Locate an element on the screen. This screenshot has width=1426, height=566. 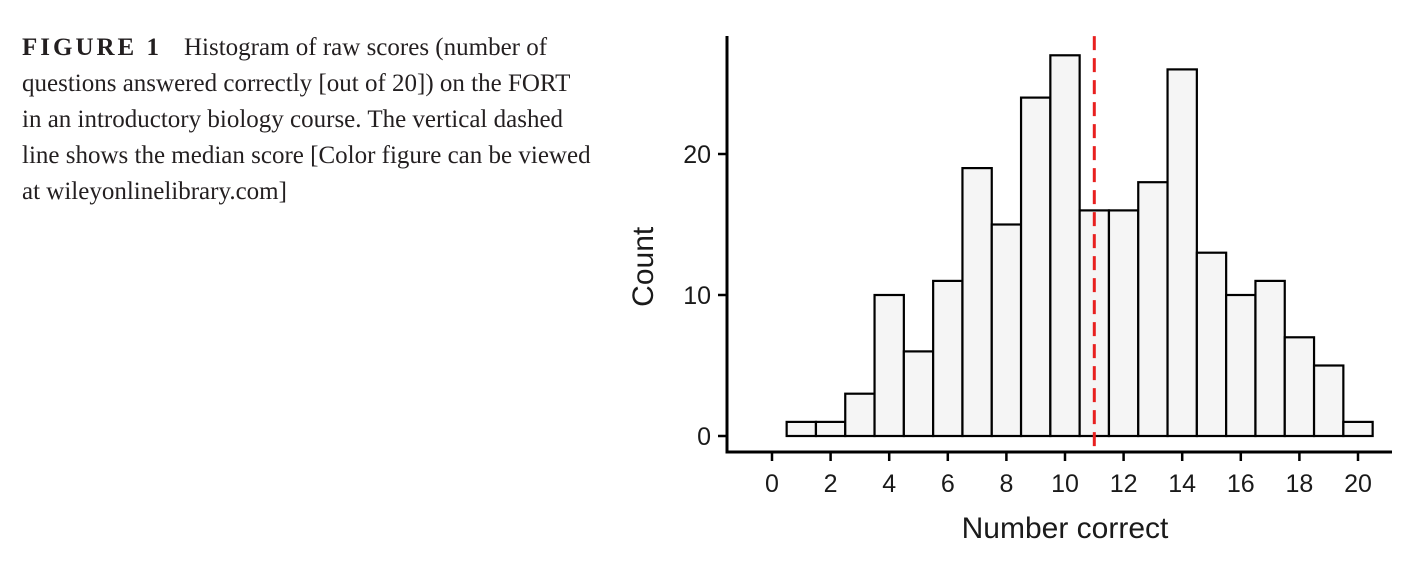
x-tick-label: 4 is located at coordinates (889, 484).